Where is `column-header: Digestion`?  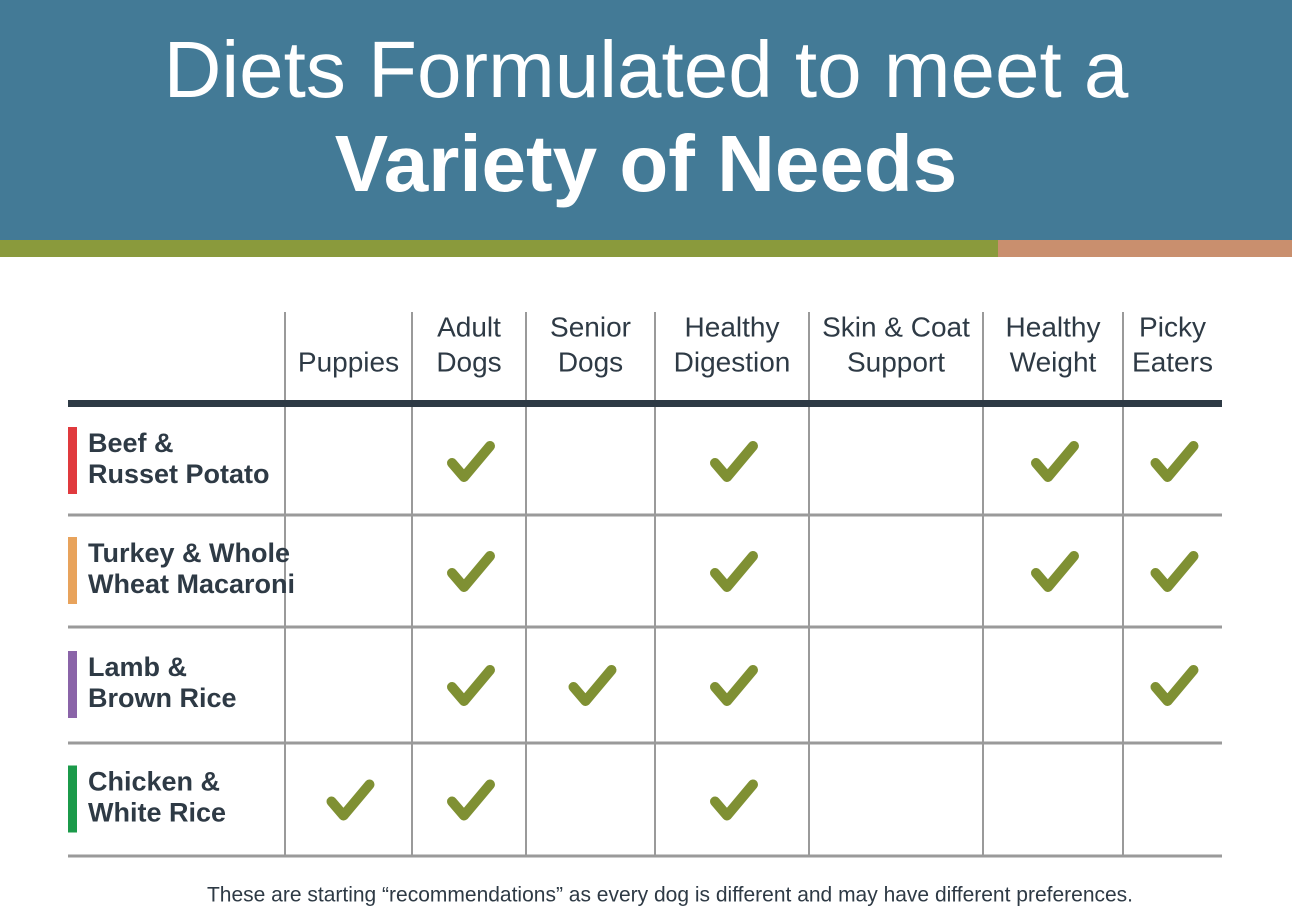 column-header: Digestion is located at coordinates (732, 361).